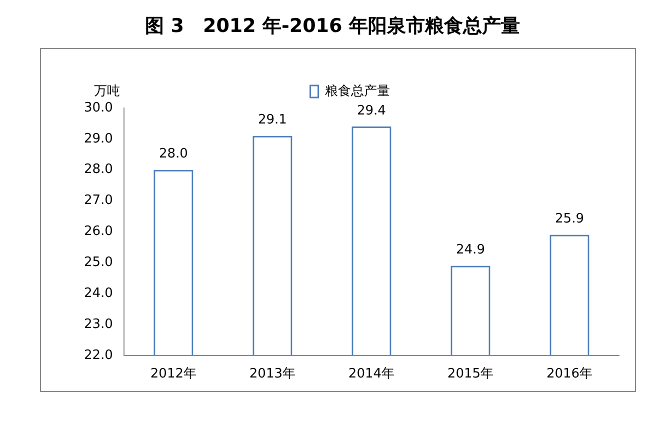 The width and height of the screenshot is (665, 424). Describe the element at coordinates (98, 200) in the screenshot. I see `y-tick-label: 27.0` at that location.